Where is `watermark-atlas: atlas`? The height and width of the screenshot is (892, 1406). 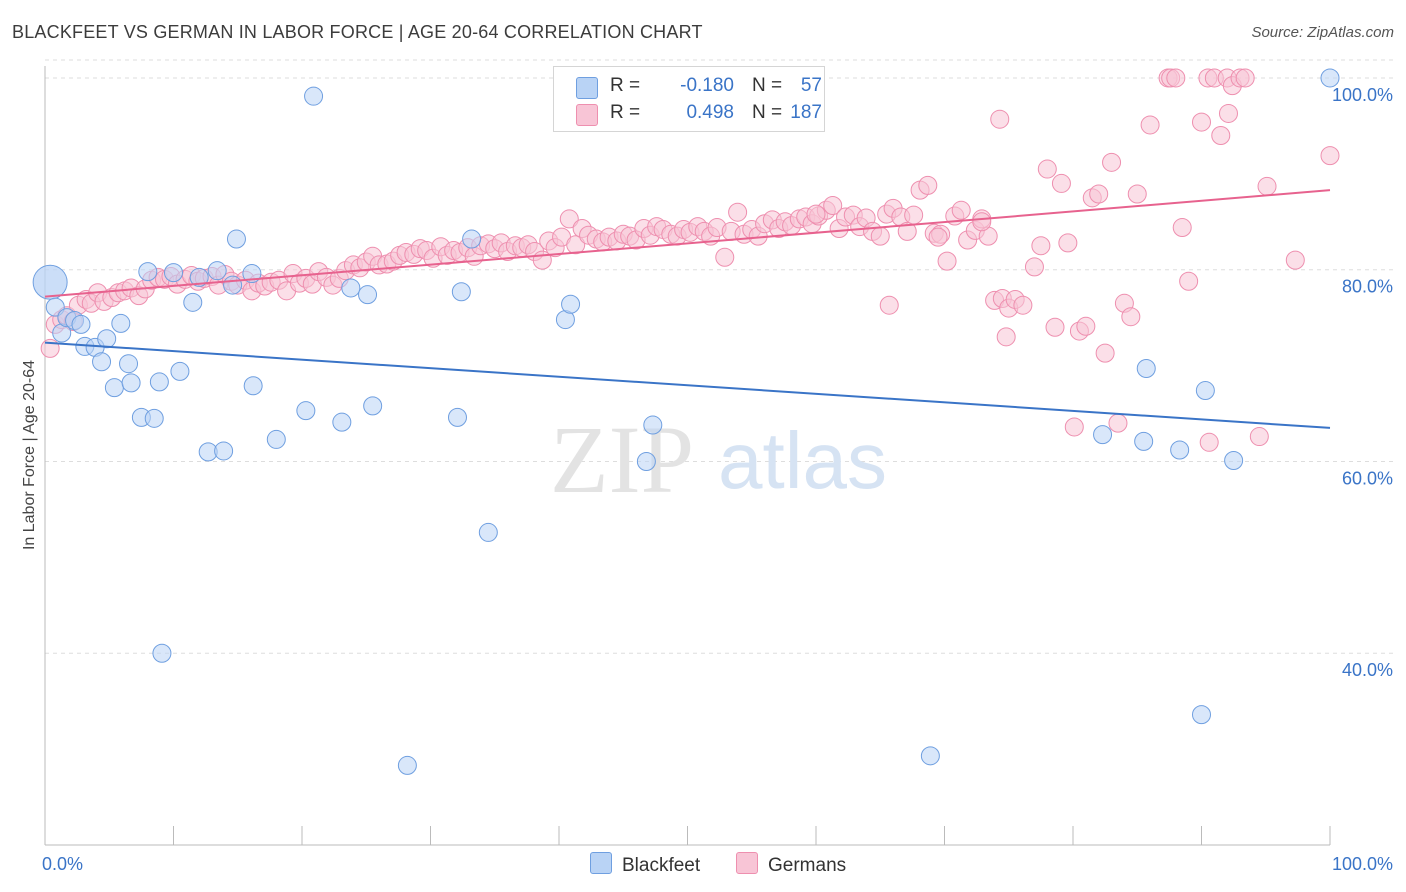
watermark-atlas: atlas is located at coordinates (802, 460).